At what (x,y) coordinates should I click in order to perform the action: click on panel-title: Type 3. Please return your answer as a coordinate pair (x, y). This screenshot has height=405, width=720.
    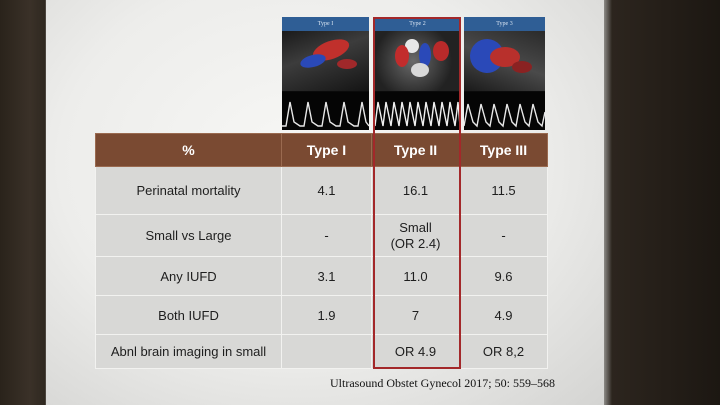
    Looking at the image, I should click on (504, 24).